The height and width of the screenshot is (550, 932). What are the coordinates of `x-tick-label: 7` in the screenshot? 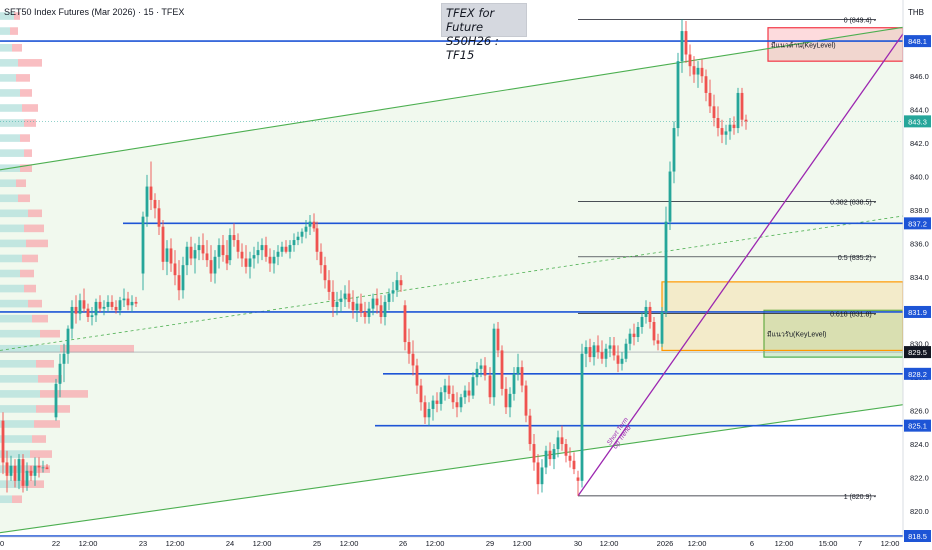 It's located at (860, 543).